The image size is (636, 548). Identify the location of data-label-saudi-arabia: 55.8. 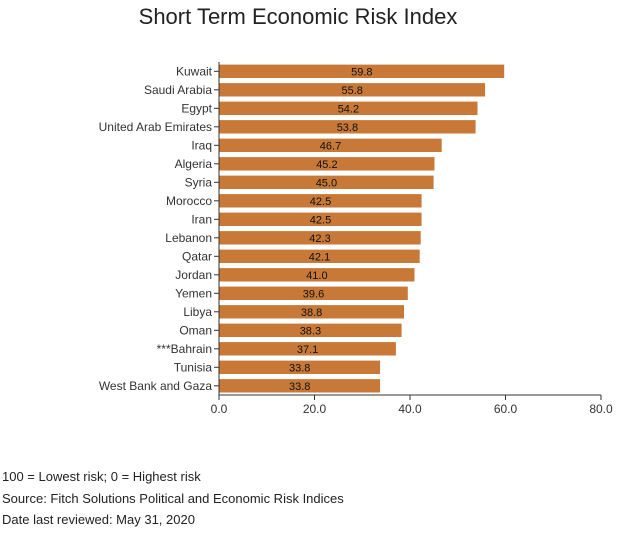
(351, 91).